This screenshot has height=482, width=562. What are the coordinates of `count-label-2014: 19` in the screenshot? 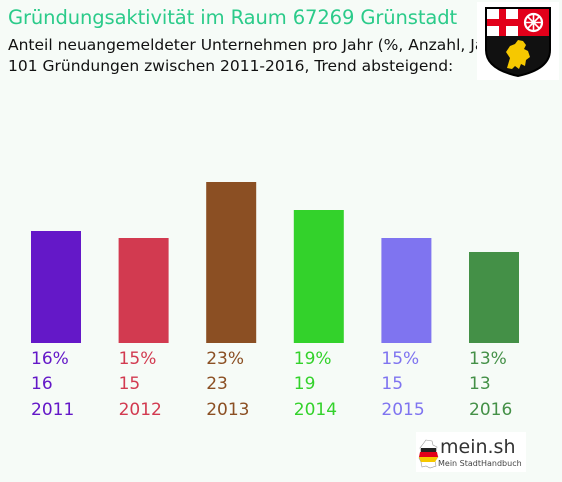 It's located at (305, 384).